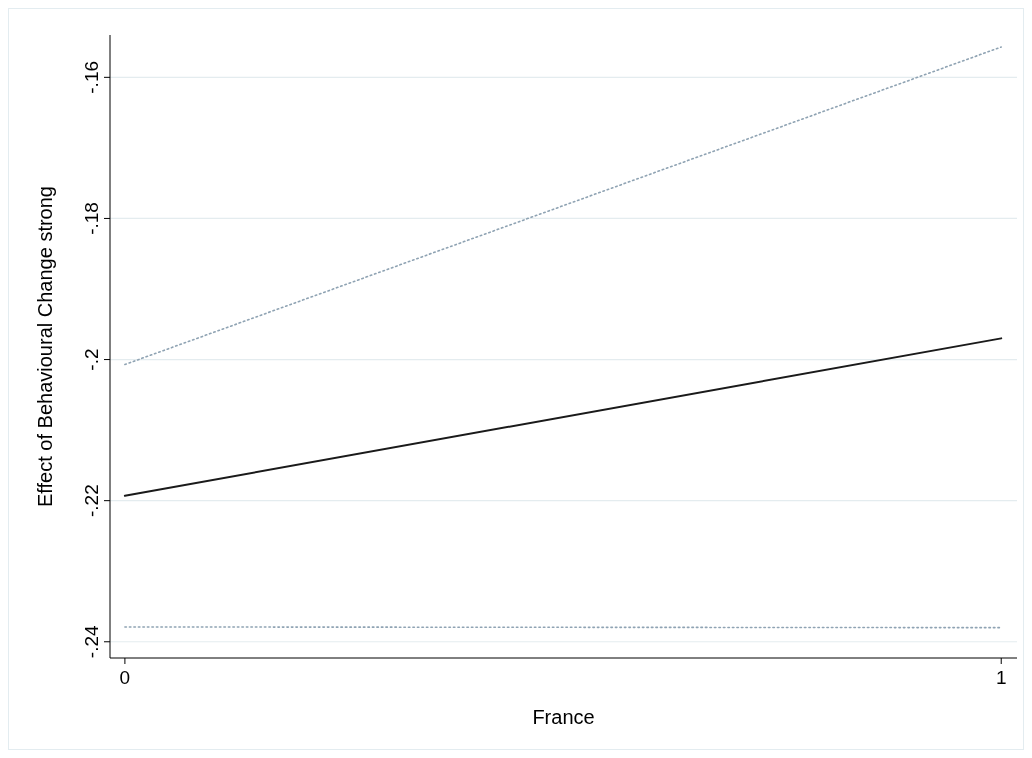 This screenshot has width=1032, height=758. What do you see at coordinates (91, 77) in the screenshot?
I see `y-tick-label: -.16` at bounding box center [91, 77].